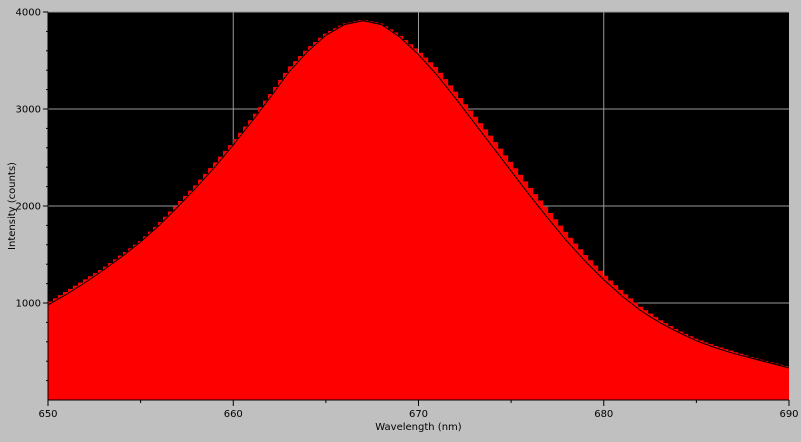  What do you see at coordinates (233, 414) in the screenshot?
I see `x-tick-label: 660` at bounding box center [233, 414].